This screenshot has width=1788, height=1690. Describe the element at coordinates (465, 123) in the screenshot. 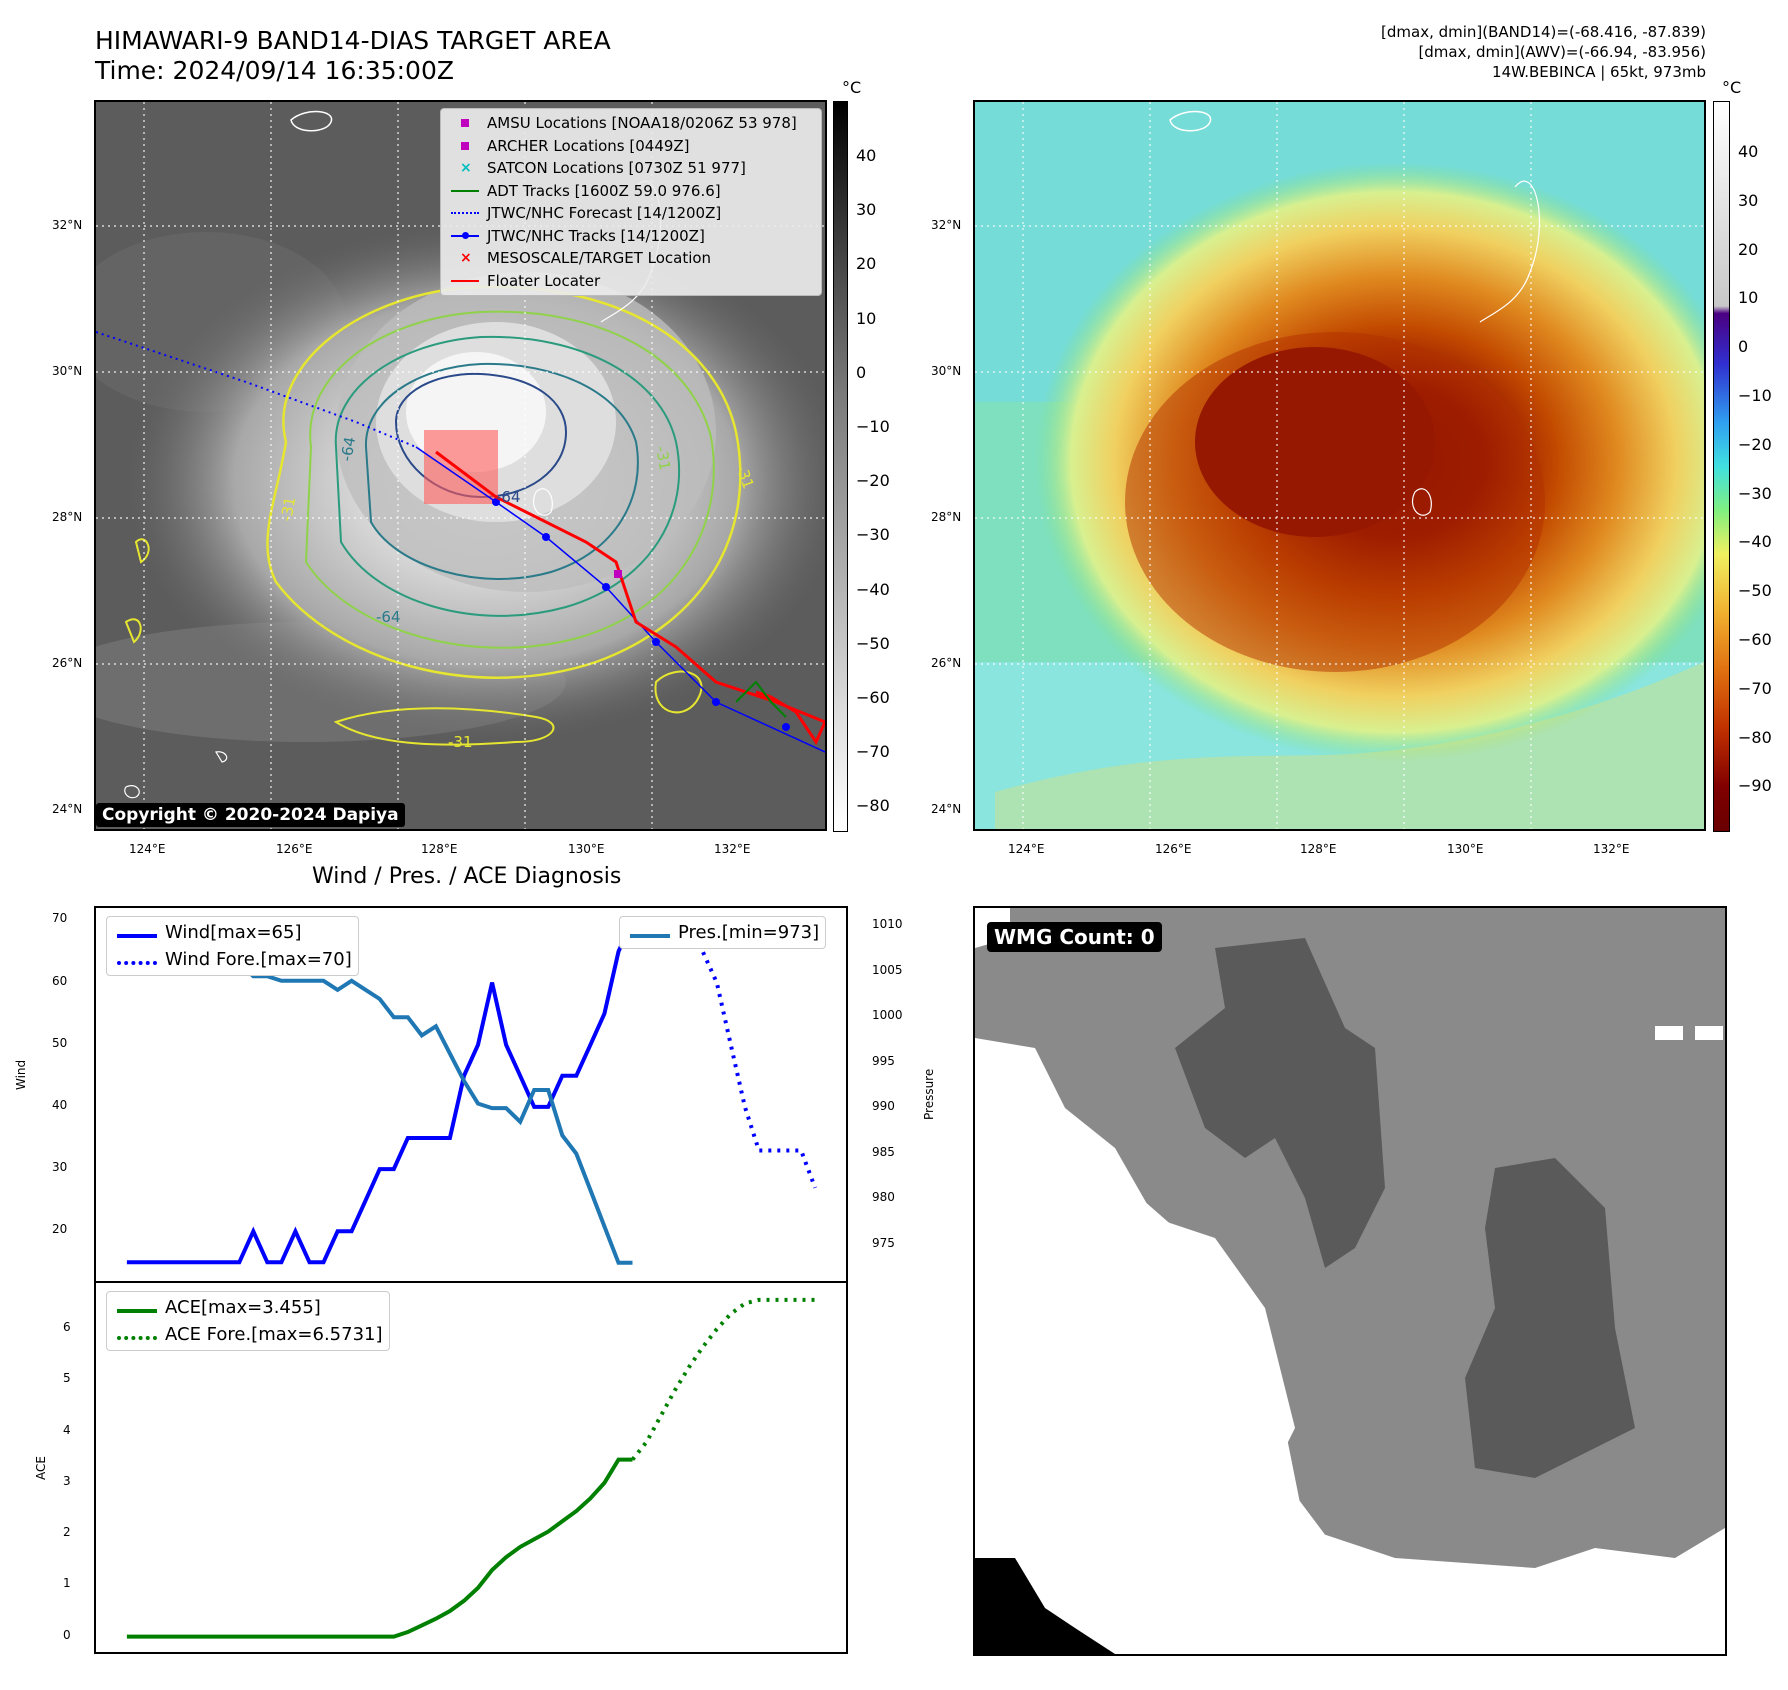

I see `square-marker-icon` at that location.